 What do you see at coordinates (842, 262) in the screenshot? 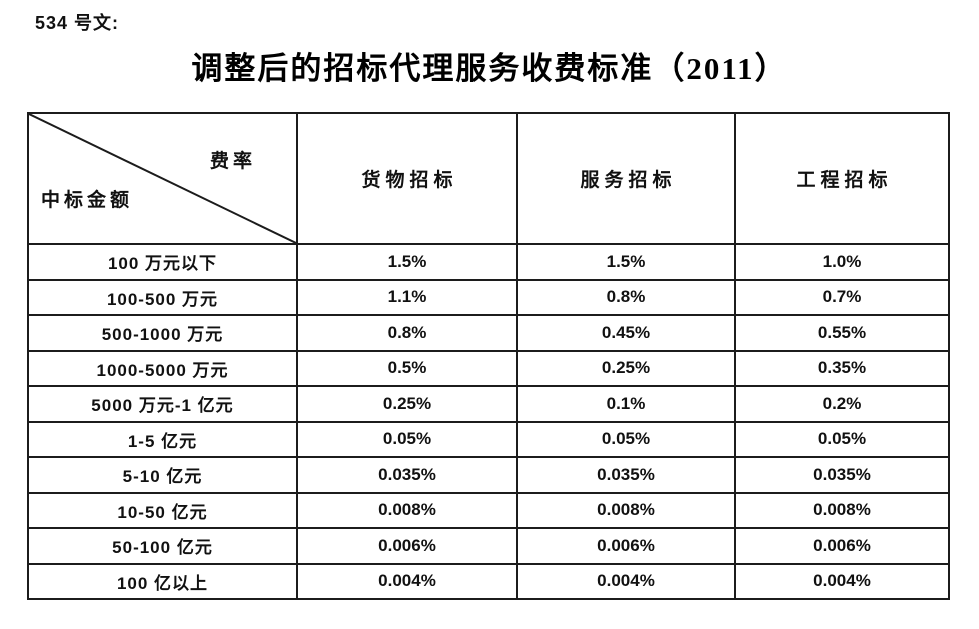
I see `rate-cell: 1.0%` at bounding box center [842, 262].